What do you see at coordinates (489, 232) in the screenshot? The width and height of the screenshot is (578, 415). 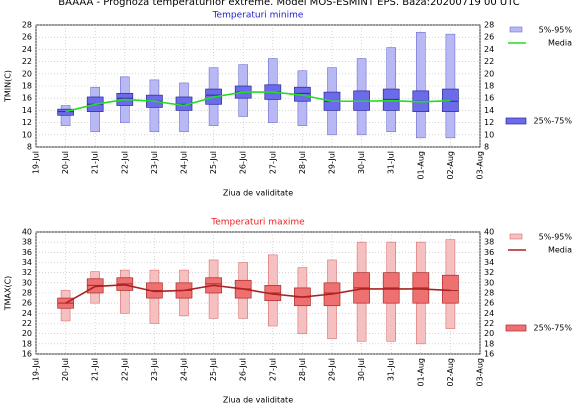 I see `y-tick-label-right: 40` at bounding box center [489, 232].